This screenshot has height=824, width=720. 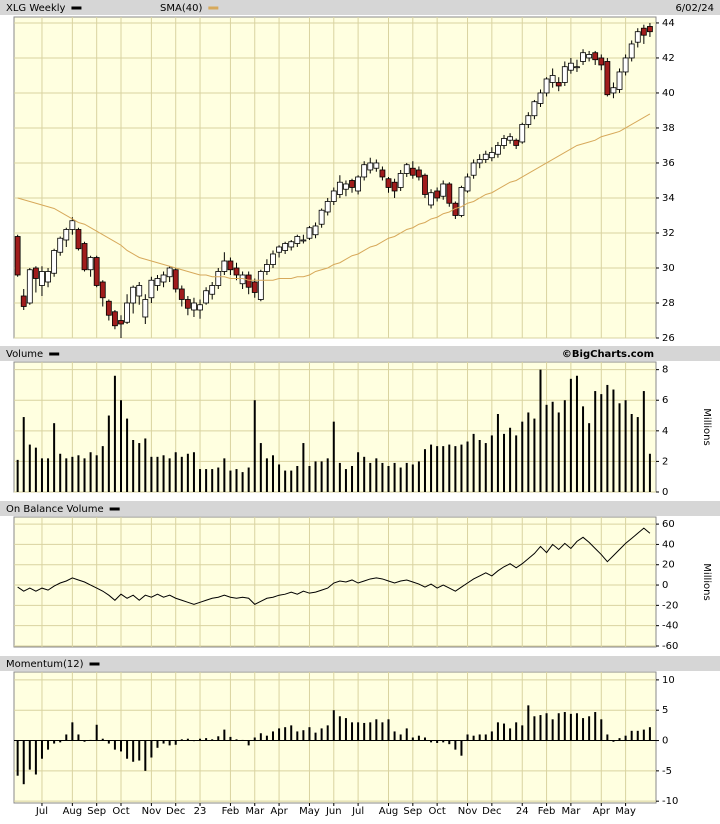 I want to click on x-tick-label: Jun, so click(x=333, y=811).